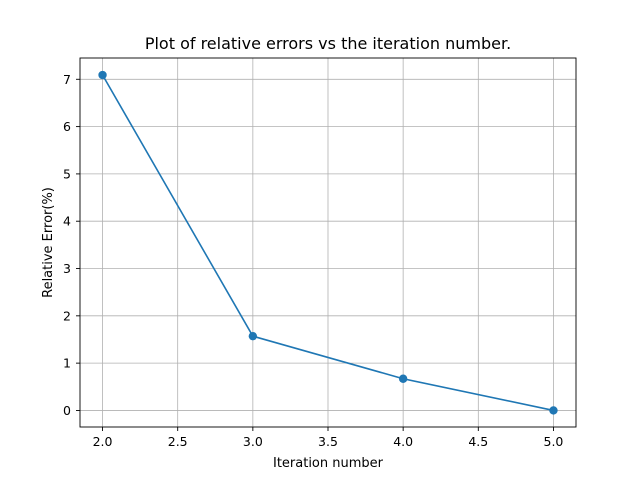  What do you see at coordinates (67, 221) in the screenshot?
I see `y-tick-label: 4` at bounding box center [67, 221].